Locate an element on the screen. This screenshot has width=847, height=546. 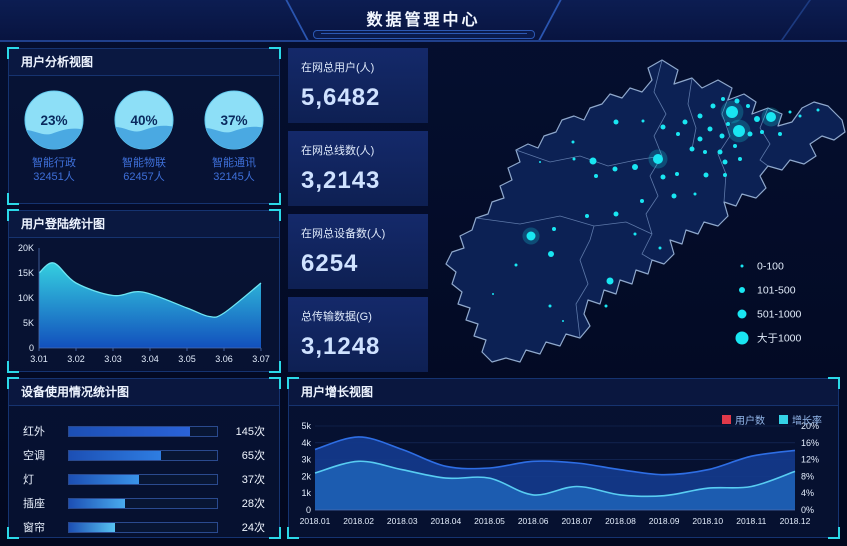
y-axis-tick: 10K is located at coordinates (26, 298).